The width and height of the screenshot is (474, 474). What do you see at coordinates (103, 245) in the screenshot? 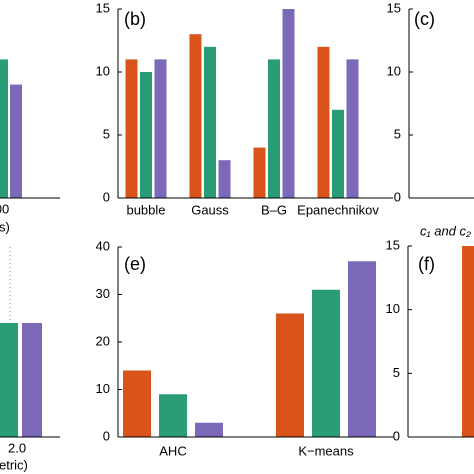
I see `y-tick-label: 40` at bounding box center [103, 245].